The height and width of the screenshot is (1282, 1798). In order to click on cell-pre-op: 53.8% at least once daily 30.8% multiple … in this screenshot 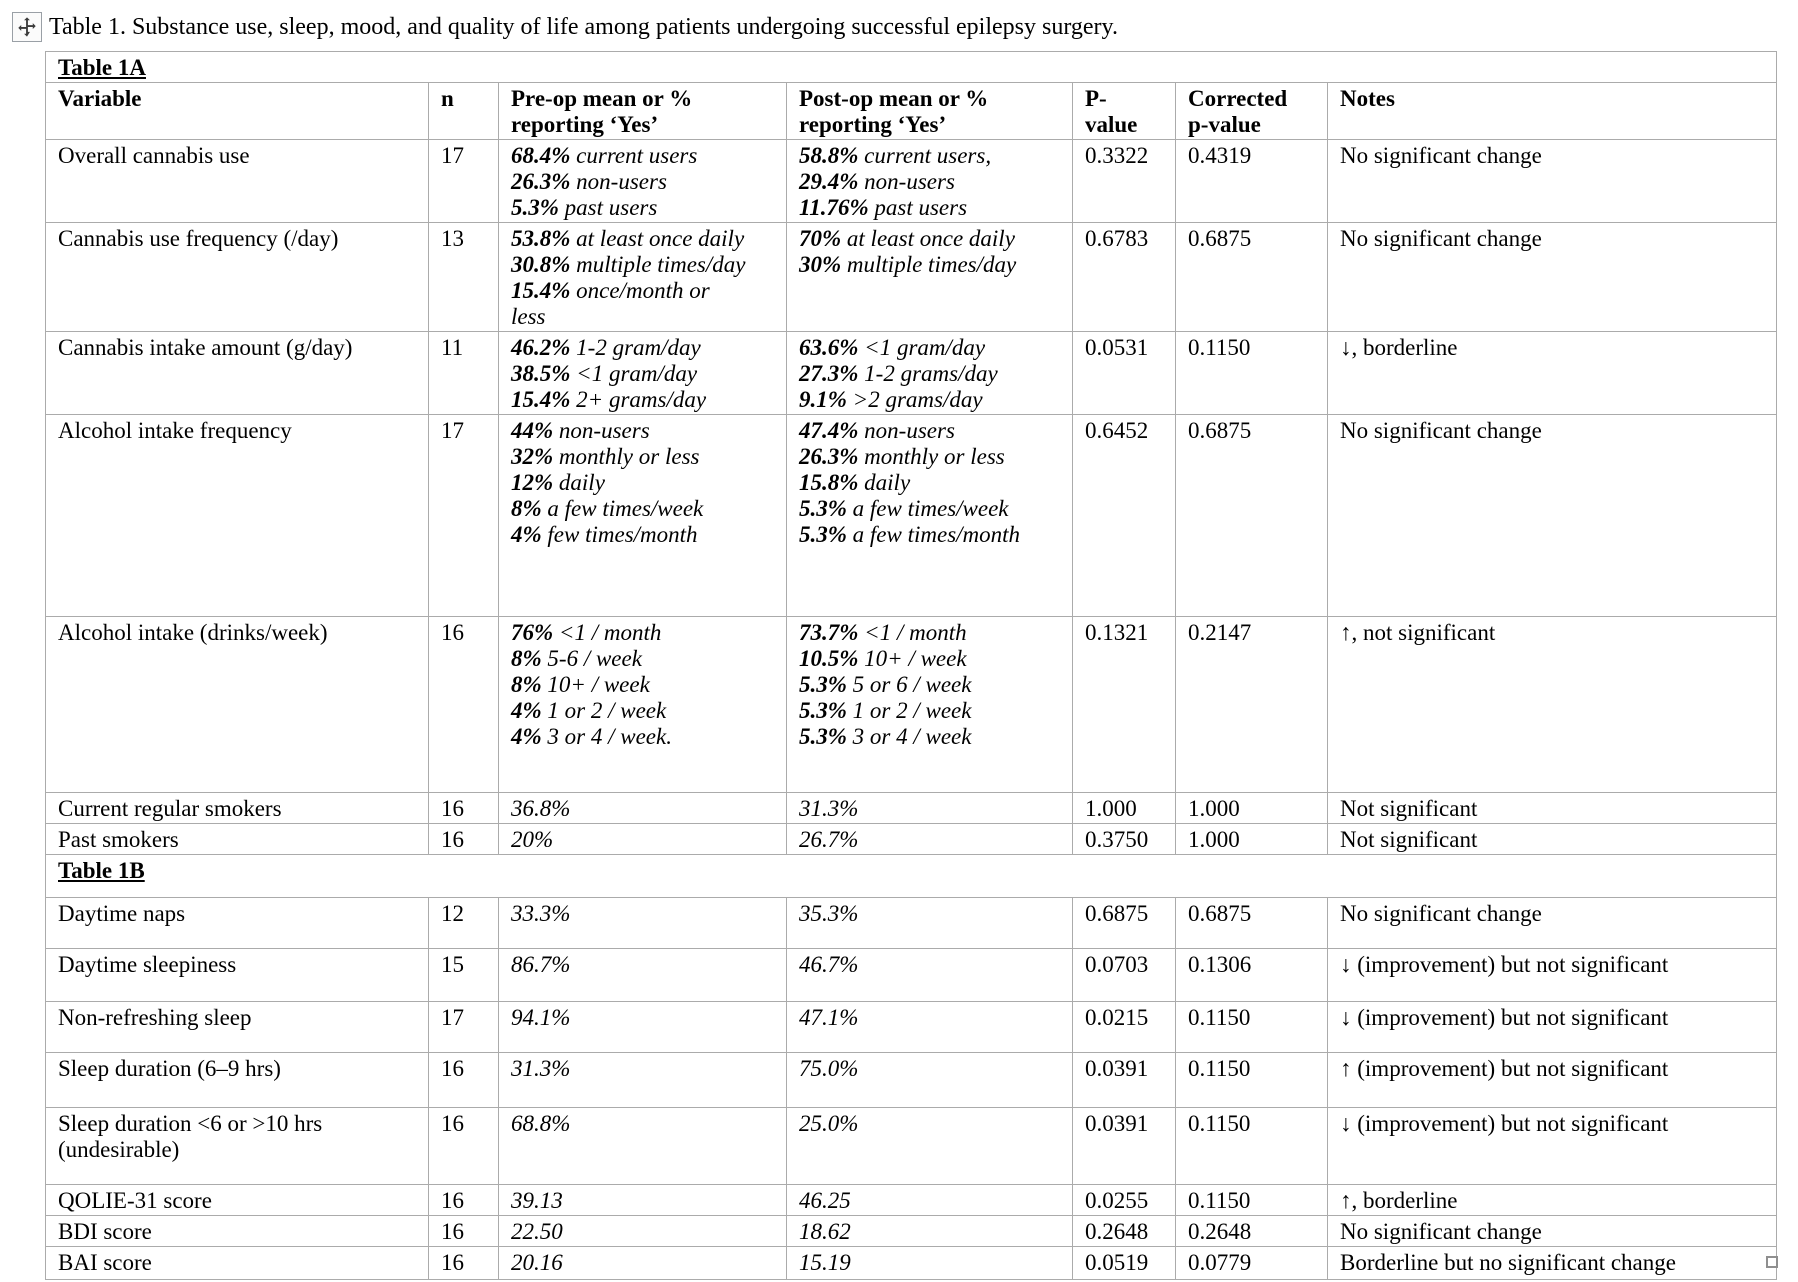, I will do `click(642, 277)`.